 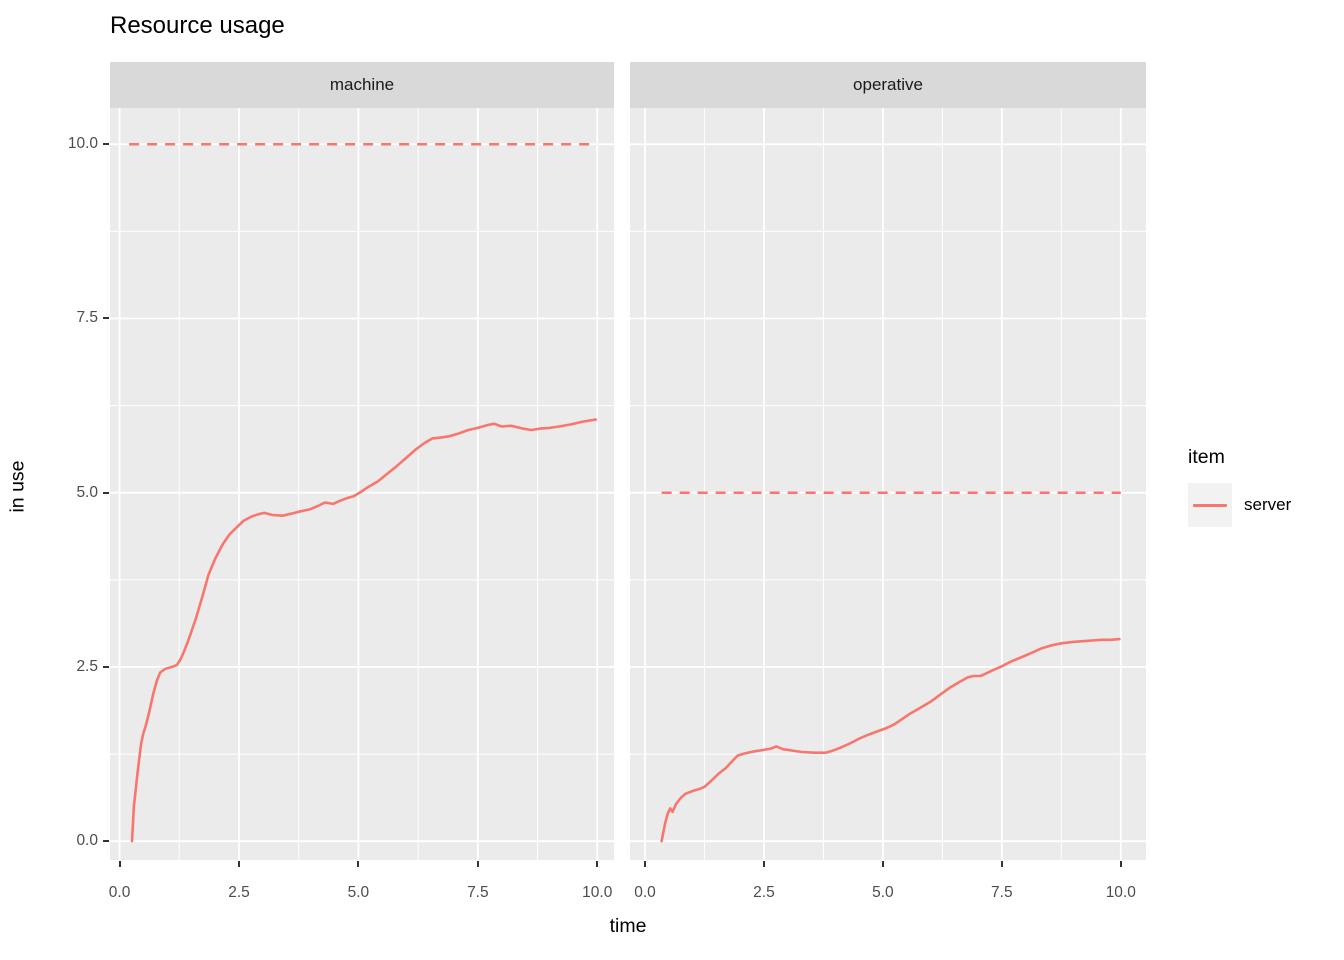 I want to click on y-tick-label: 7.5, so click(x=87, y=318).